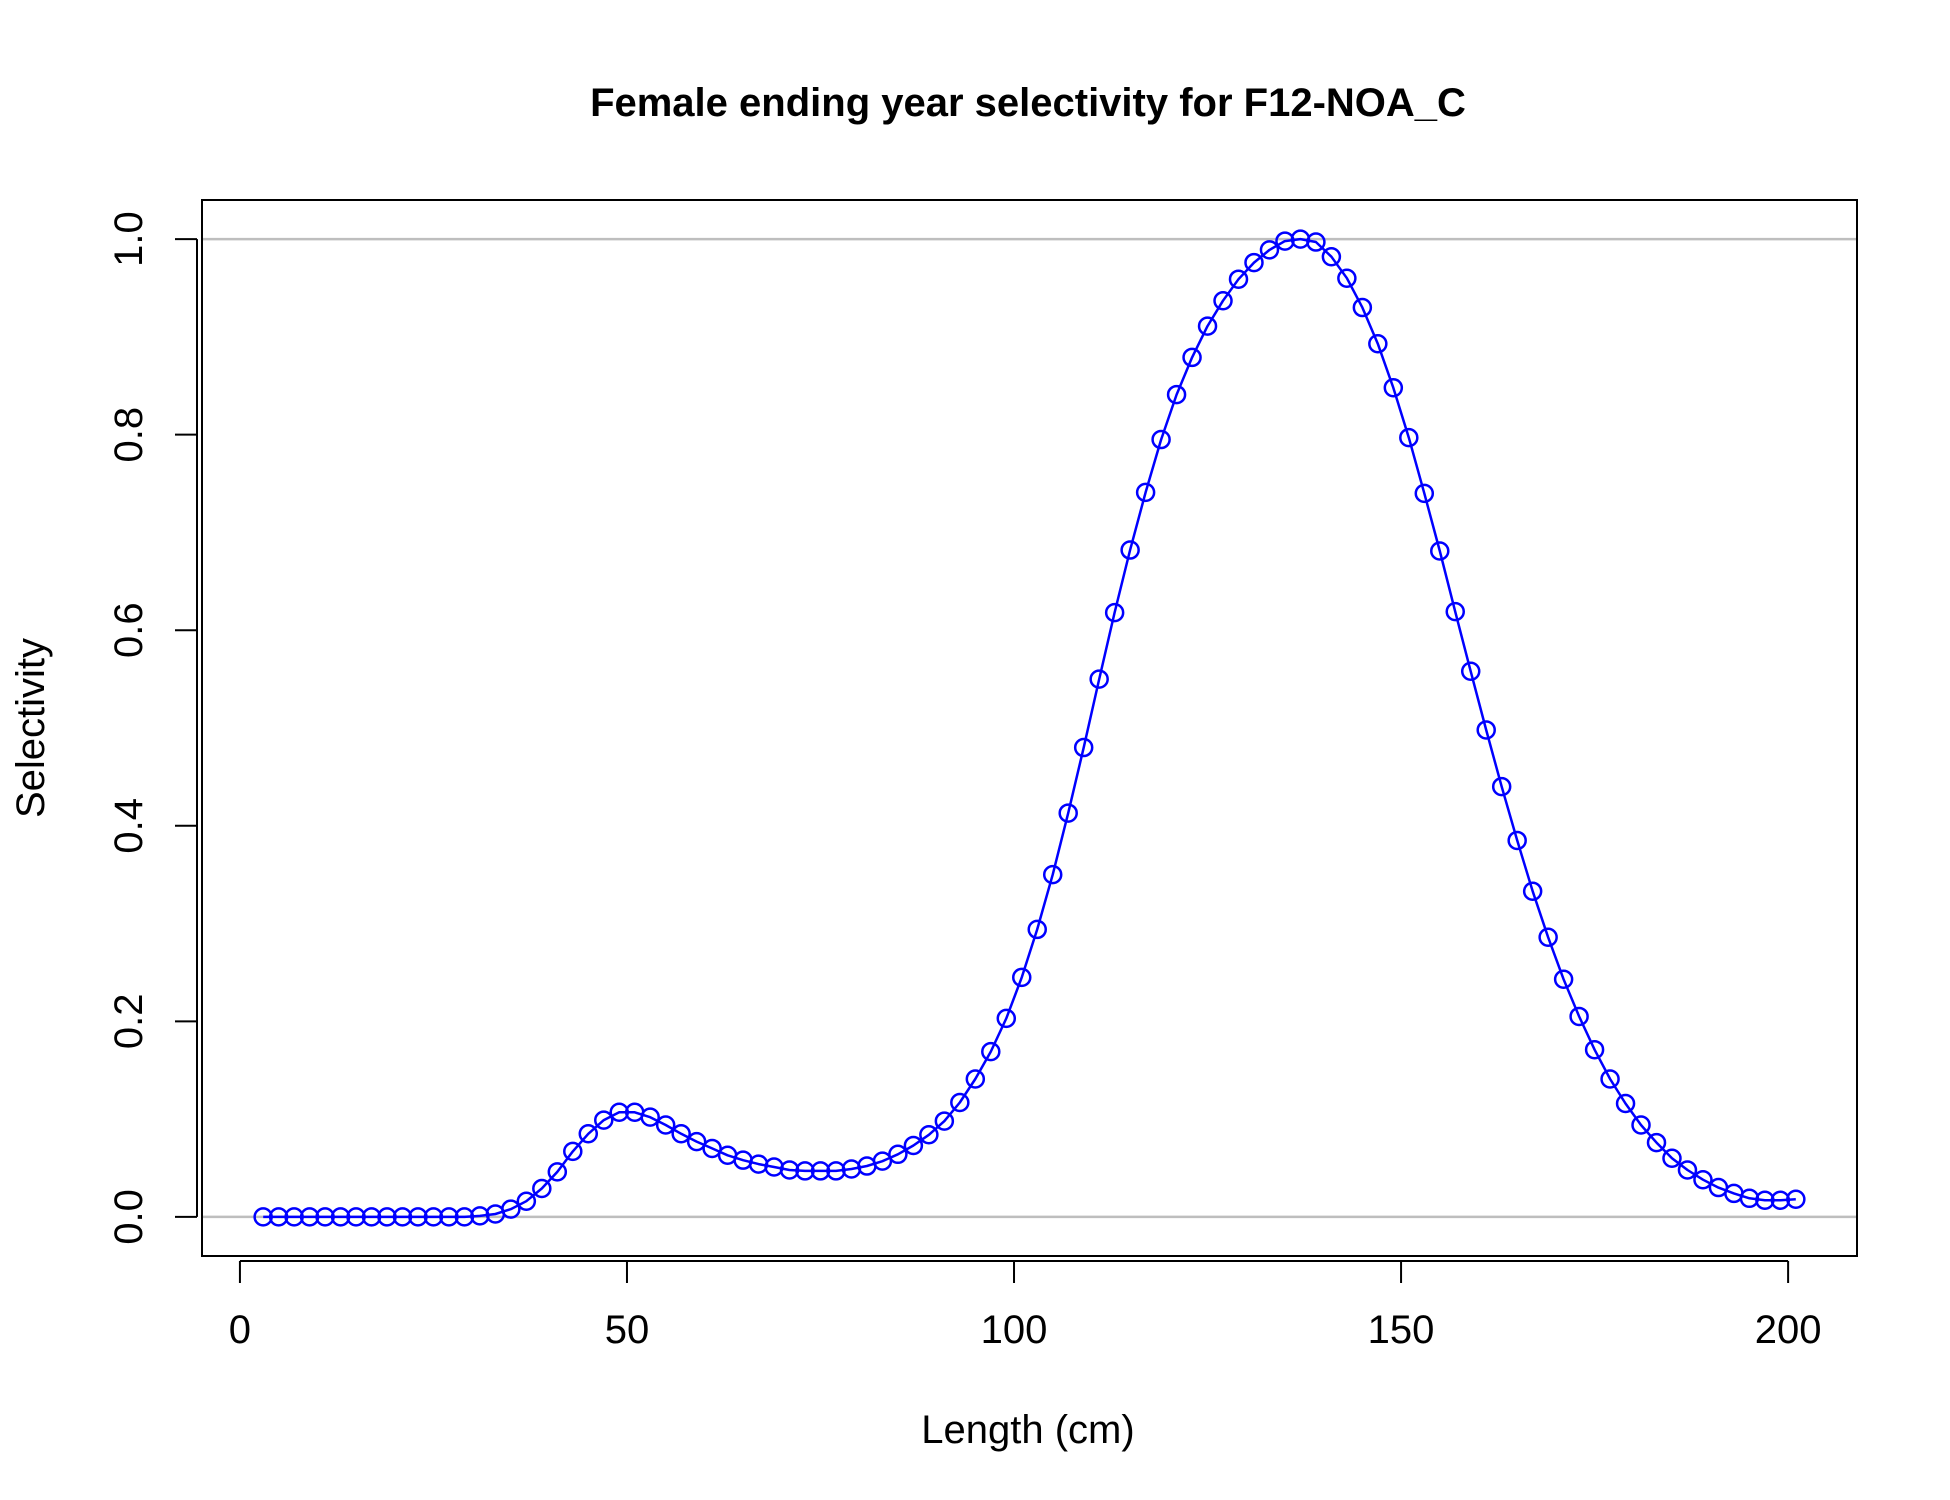 The width and height of the screenshot is (1950, 1500). What do you see at coordinates (129, 435) in the screenshot?
I see `y-tick-label: 0.8` at bounding box center [129, 435].